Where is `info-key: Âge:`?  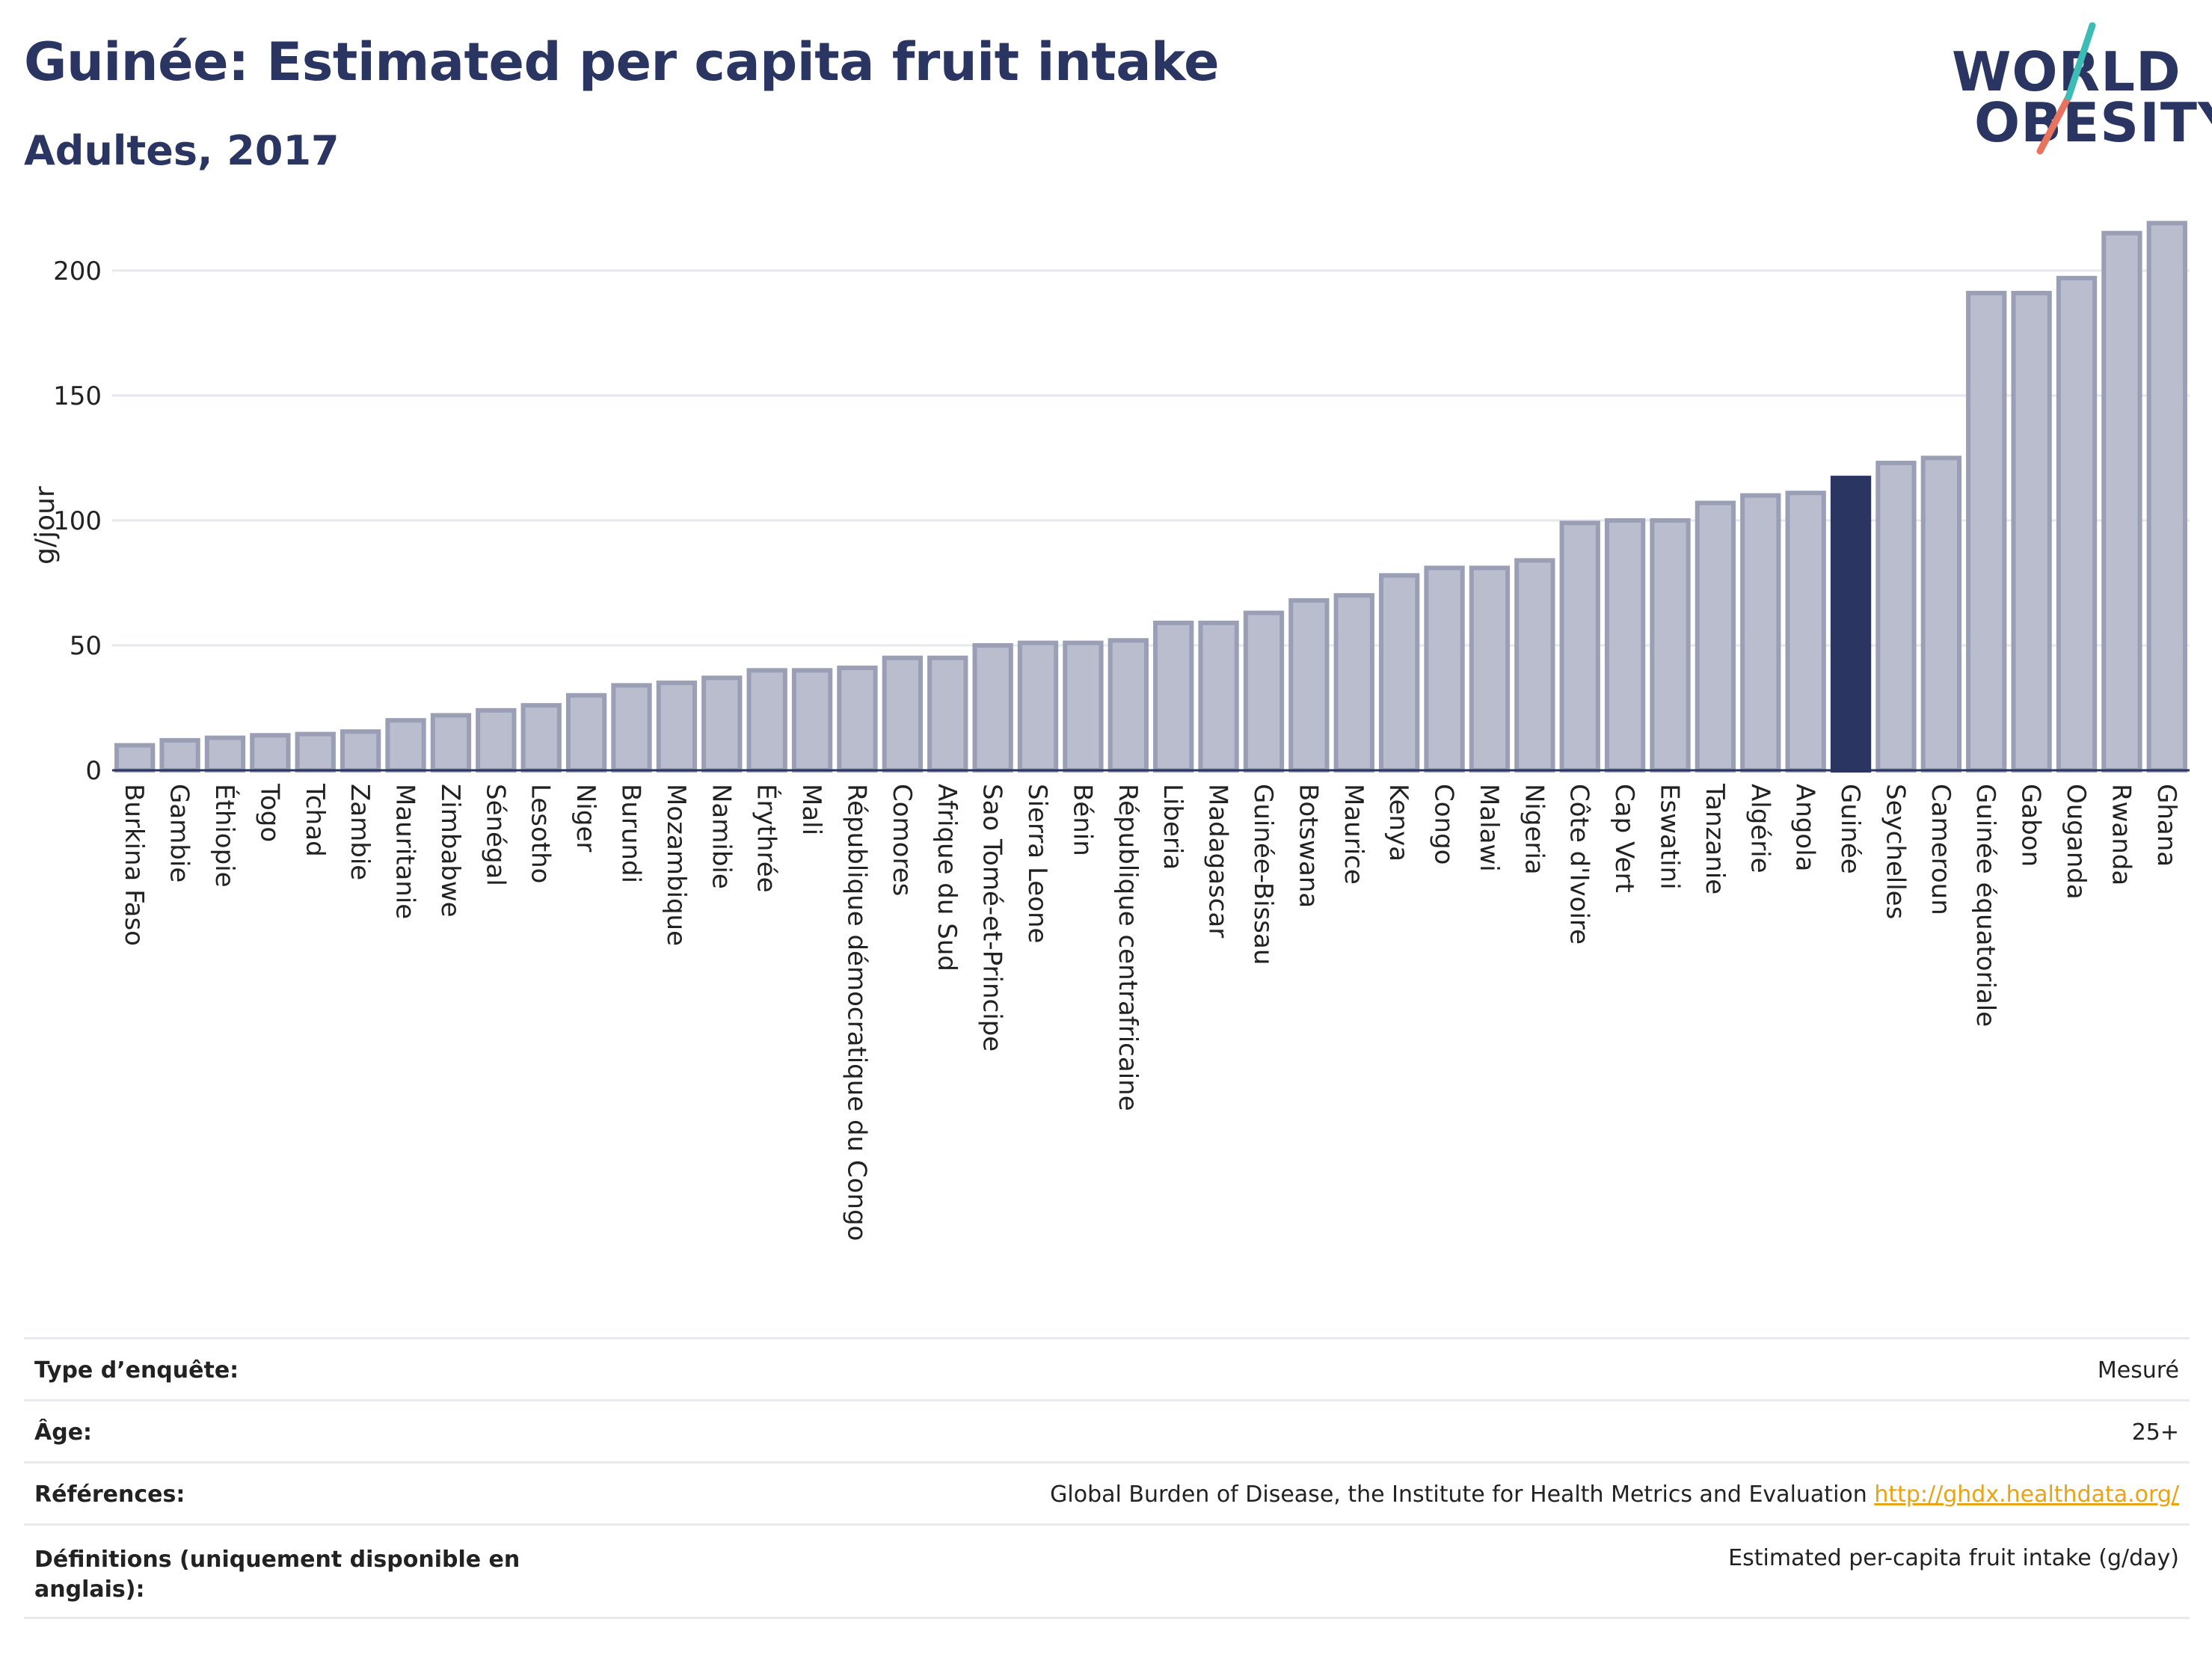 info-key: Âge: is located at coordinates (63, 1432).